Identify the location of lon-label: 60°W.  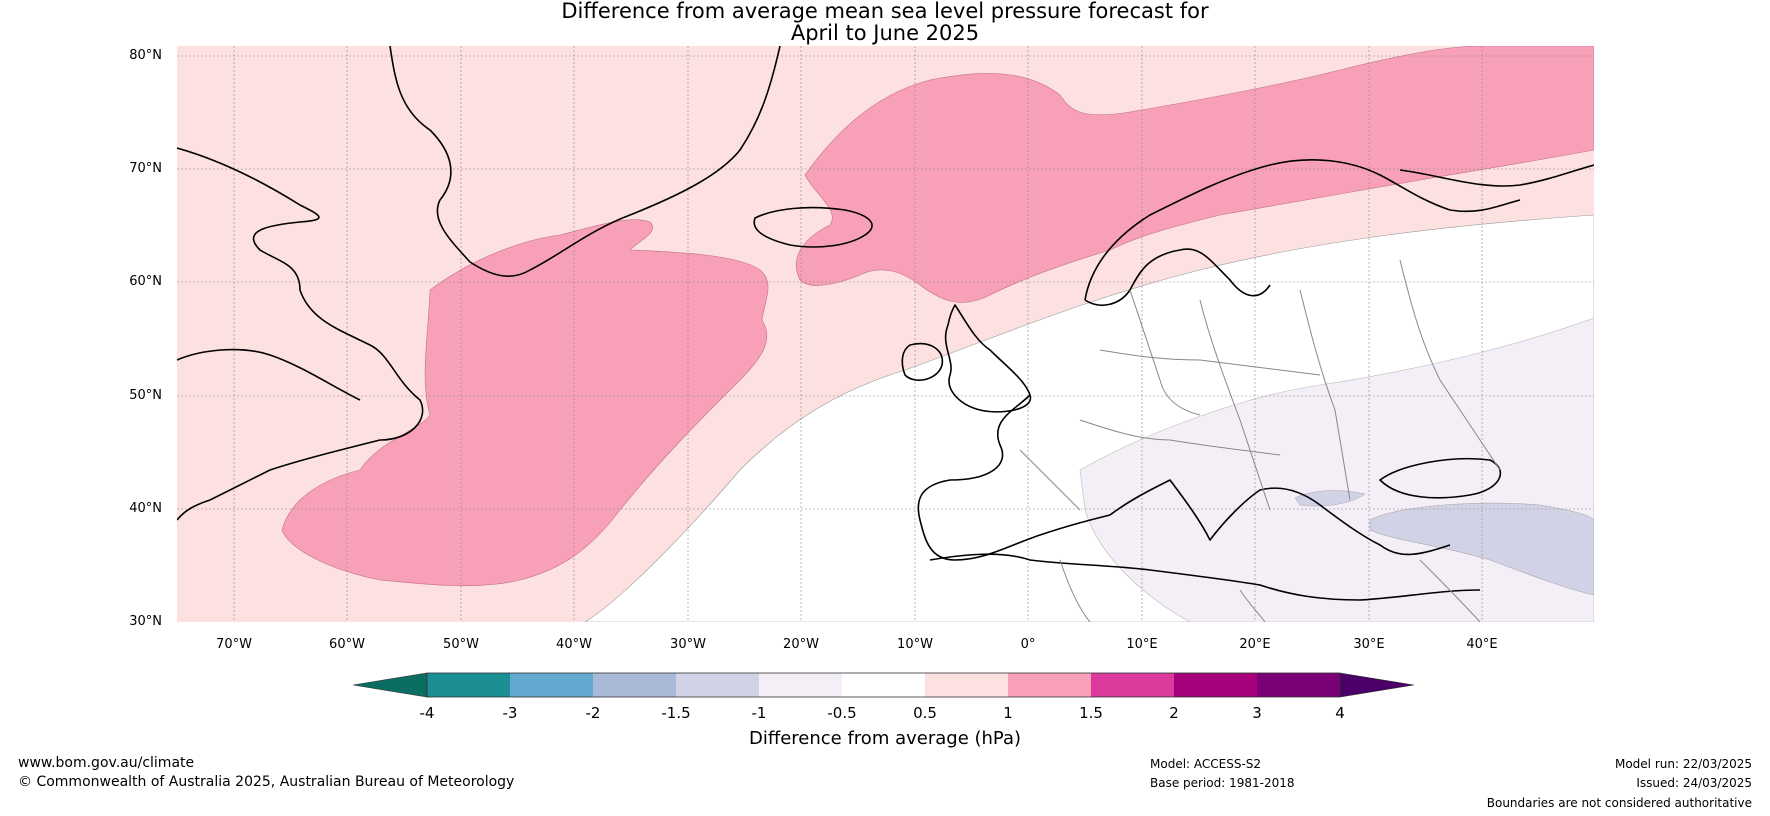
(347, 644).